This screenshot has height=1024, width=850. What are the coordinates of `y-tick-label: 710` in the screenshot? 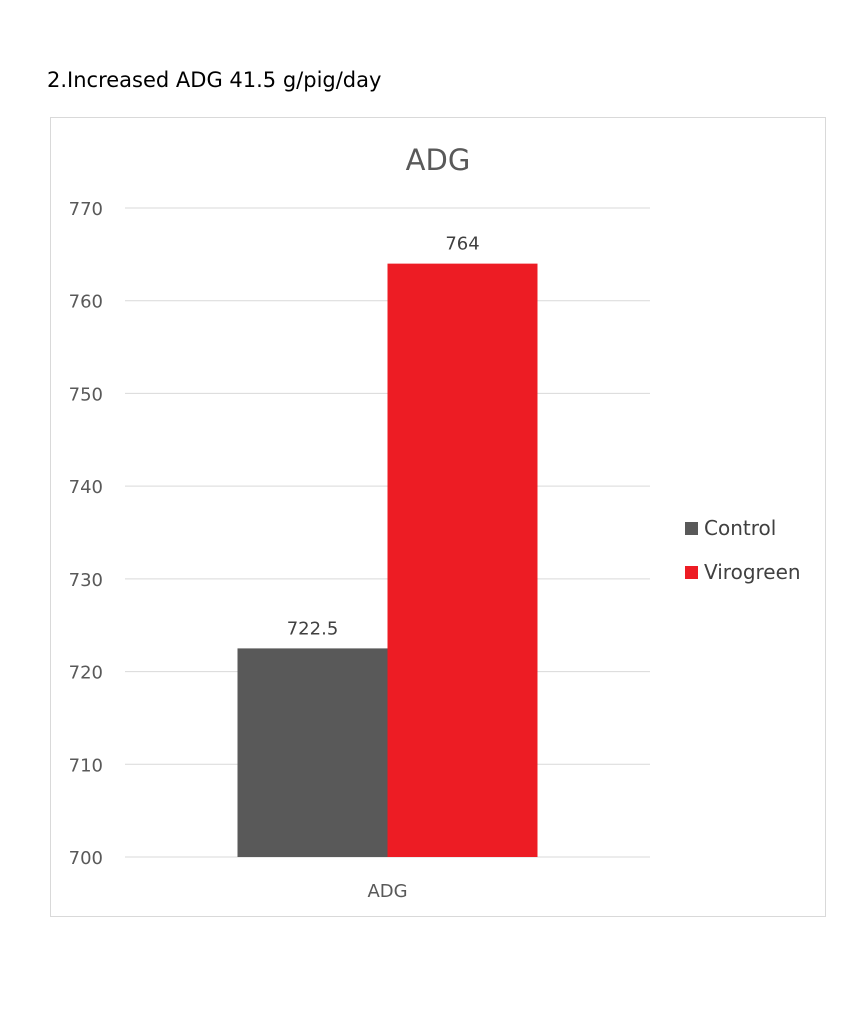 It's located at (86, 765).